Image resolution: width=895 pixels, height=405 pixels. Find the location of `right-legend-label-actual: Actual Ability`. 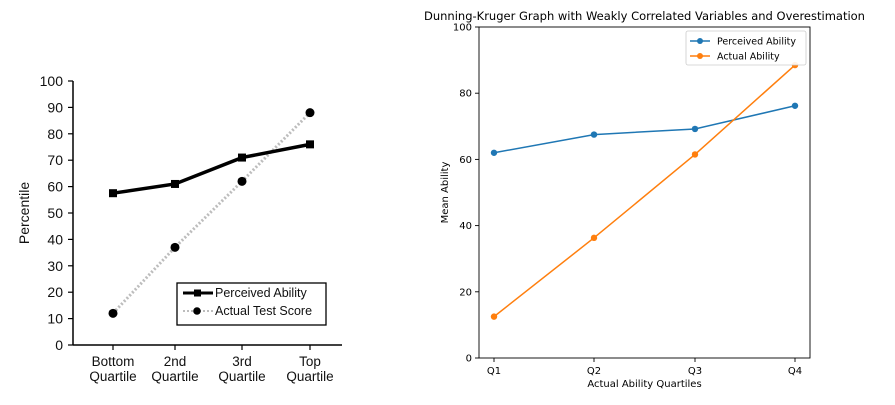

right-legend-label-actual: Actual Ability is located at coordinates (748, 57).